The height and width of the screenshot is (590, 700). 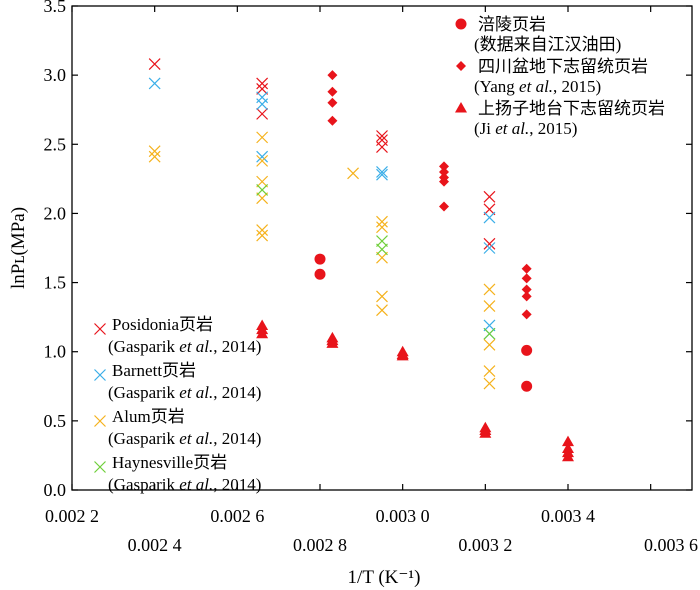 What do you see at coordinates (55, 144) in the screenshot?
I see `y-tick-label: 2.5` at bounding box center [55, 144].